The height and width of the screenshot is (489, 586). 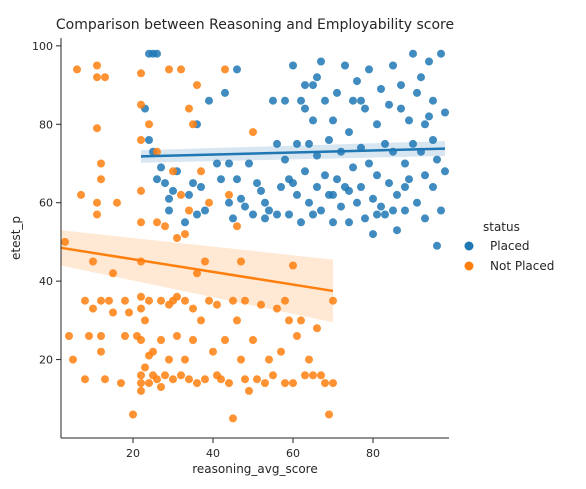 I want to click on legend-label-0: Placed, so click(x=510, y=246).